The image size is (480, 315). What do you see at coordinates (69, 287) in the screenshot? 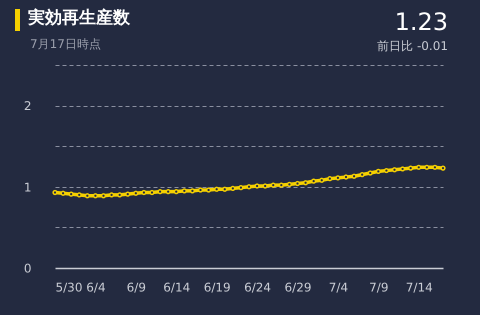
I see `x-tick-label: 5/30` at bounding box center [69, 287].